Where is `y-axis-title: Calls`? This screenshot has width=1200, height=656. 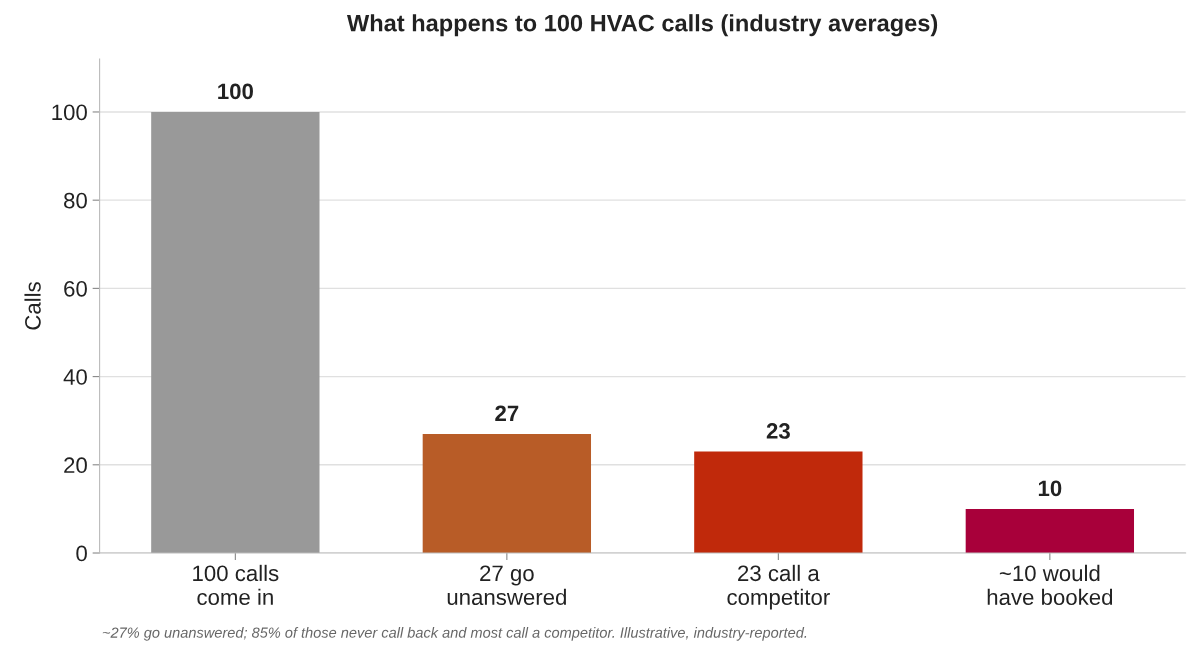 y-axis-title: Calls is located at coordinates (32, 306).